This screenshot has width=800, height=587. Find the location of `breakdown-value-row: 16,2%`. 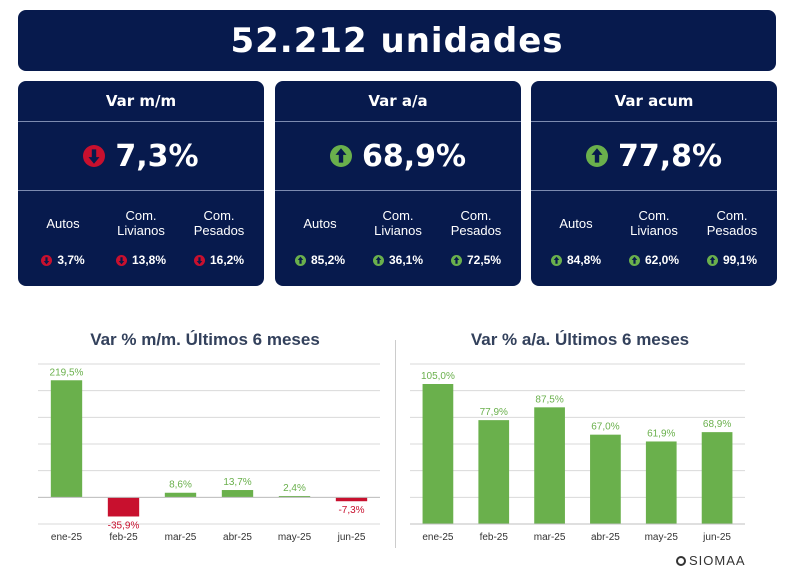

breakdown-value-row: 16,2% is located at coordinates (218, 260).